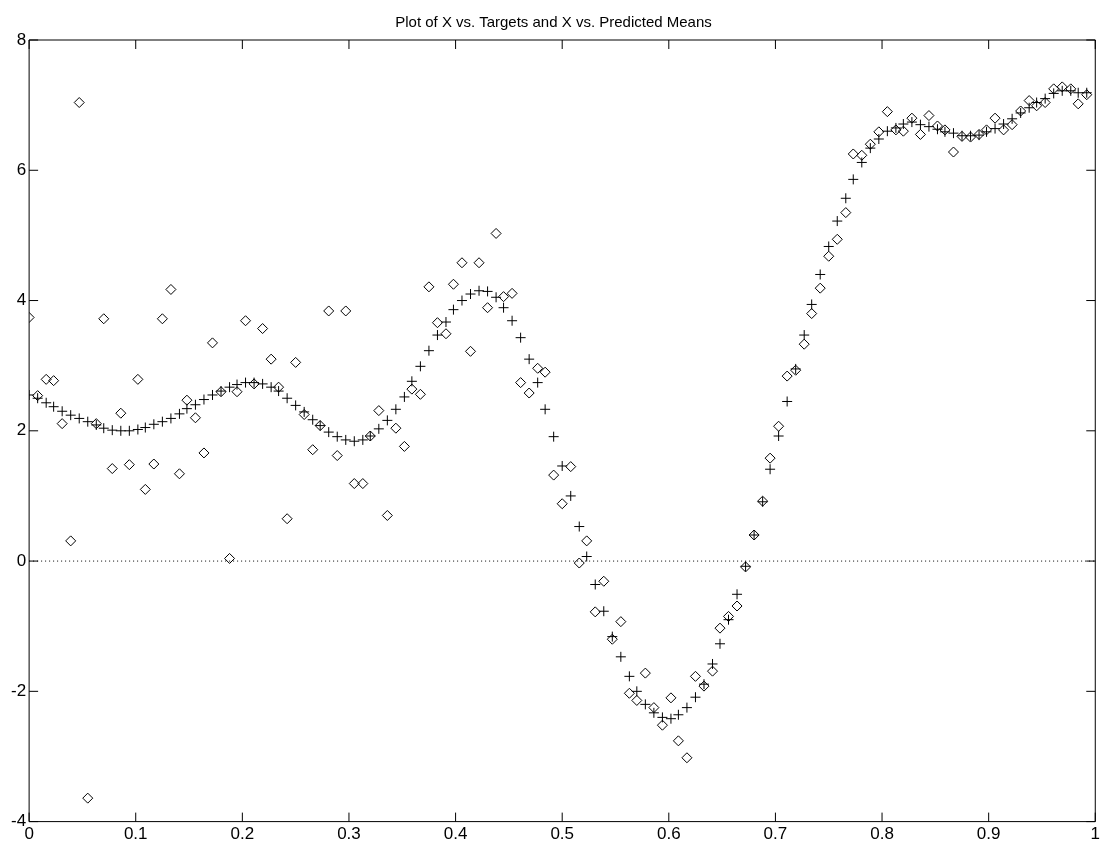 The height and width of the screenshot is (854, 1107). Describe the element at coordinates (988, 834) in the screenshot. I see `x-tick-label: 0.9` at that location.